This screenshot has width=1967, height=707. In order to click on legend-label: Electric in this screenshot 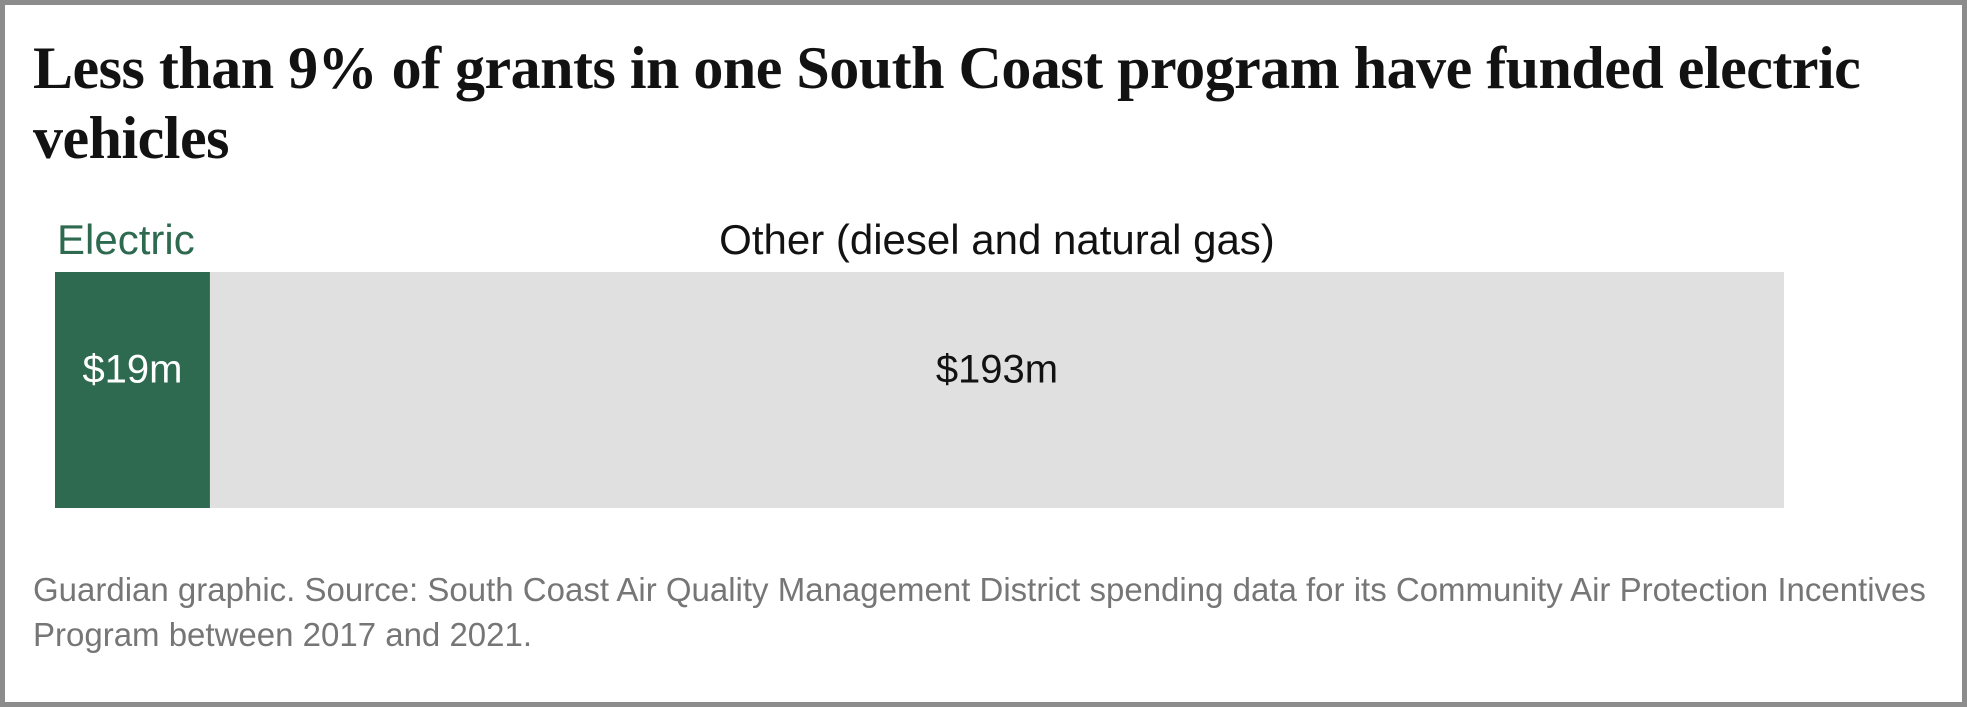, I will do `click(126, 239)`.